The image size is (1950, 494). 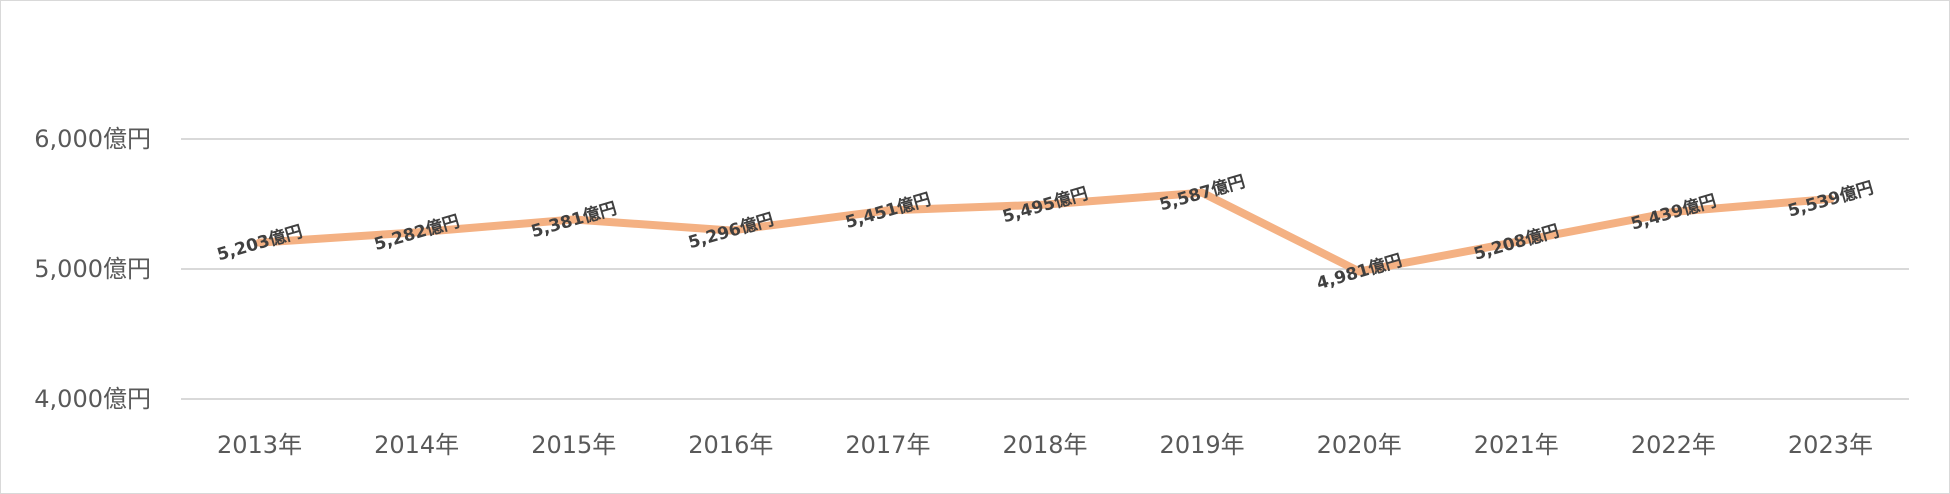 What do you see at coordinates (92, 139) in the screenshot?
I see `y-tick-label: 6,000億円` at bounding box center [92, 139].